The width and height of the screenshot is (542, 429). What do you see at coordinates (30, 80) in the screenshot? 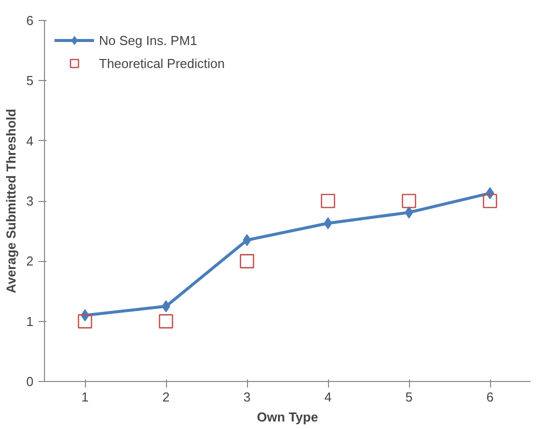
I see `y-tick-label: 5` at bounding box center [30, 80].